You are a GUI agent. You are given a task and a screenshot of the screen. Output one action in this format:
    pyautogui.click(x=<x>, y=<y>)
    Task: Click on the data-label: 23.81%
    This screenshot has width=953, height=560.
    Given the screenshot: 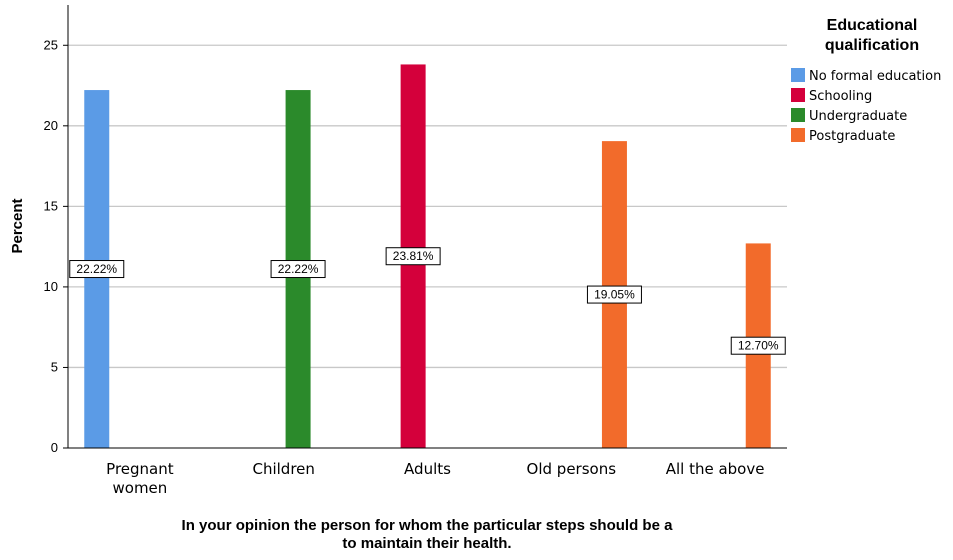 What is the action you would take?
    pyautogui.click(x=413, y=256)
    